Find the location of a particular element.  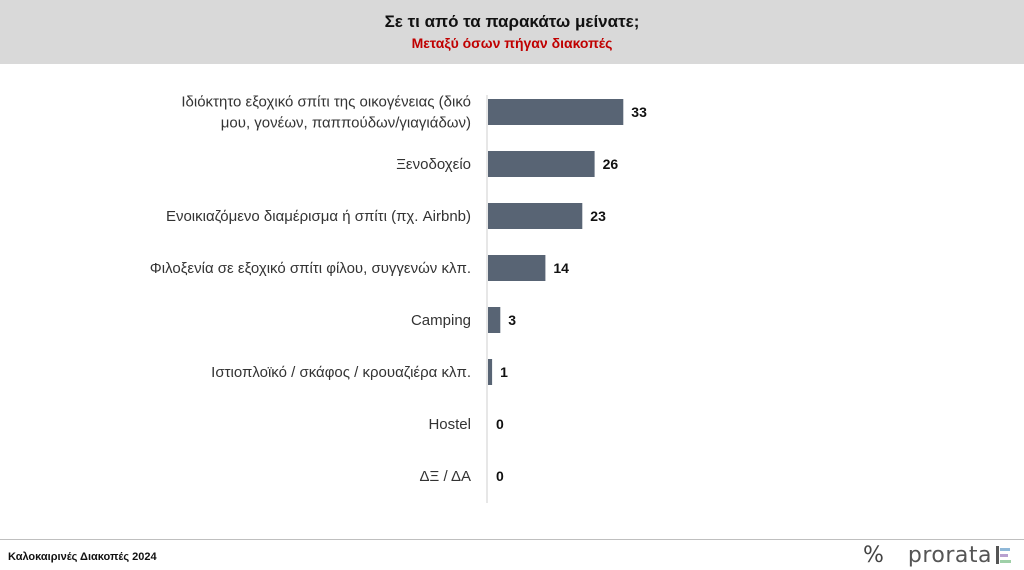

category-label-line: Camping is located at coordinates (441, 320).